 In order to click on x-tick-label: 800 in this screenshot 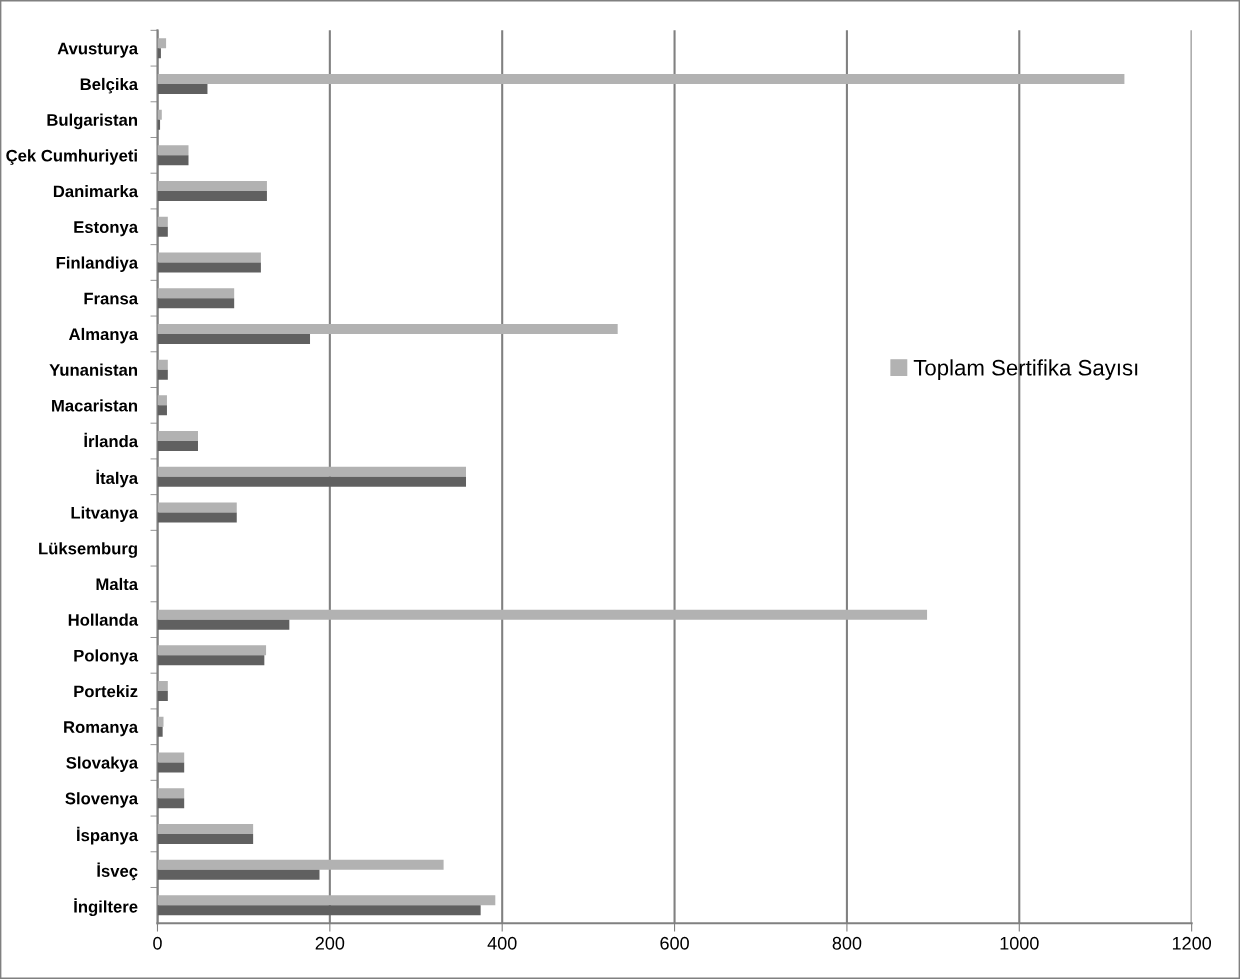, I will do `click(847, 943)`.